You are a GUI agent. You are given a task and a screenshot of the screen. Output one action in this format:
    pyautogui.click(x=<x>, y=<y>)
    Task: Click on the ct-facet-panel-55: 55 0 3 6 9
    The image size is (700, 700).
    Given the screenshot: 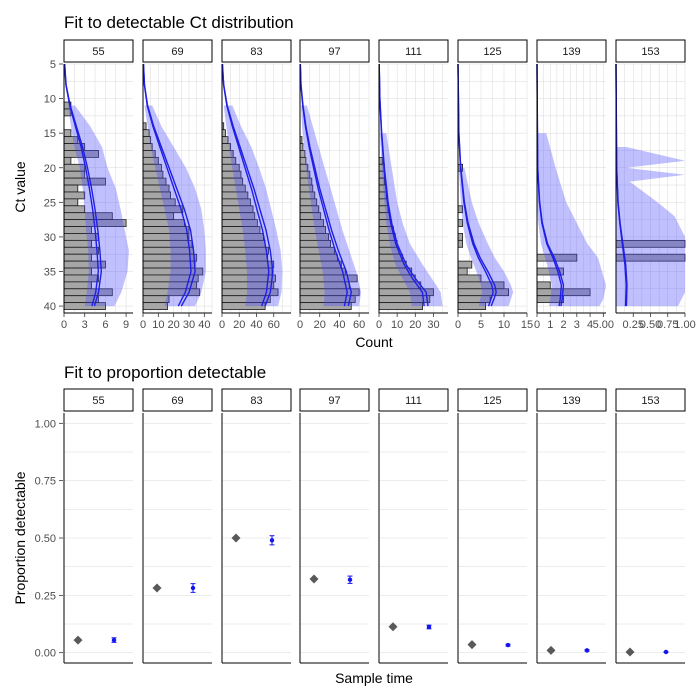 What is the action you would take?
    pyautogui.click(x=97, y=185)
    